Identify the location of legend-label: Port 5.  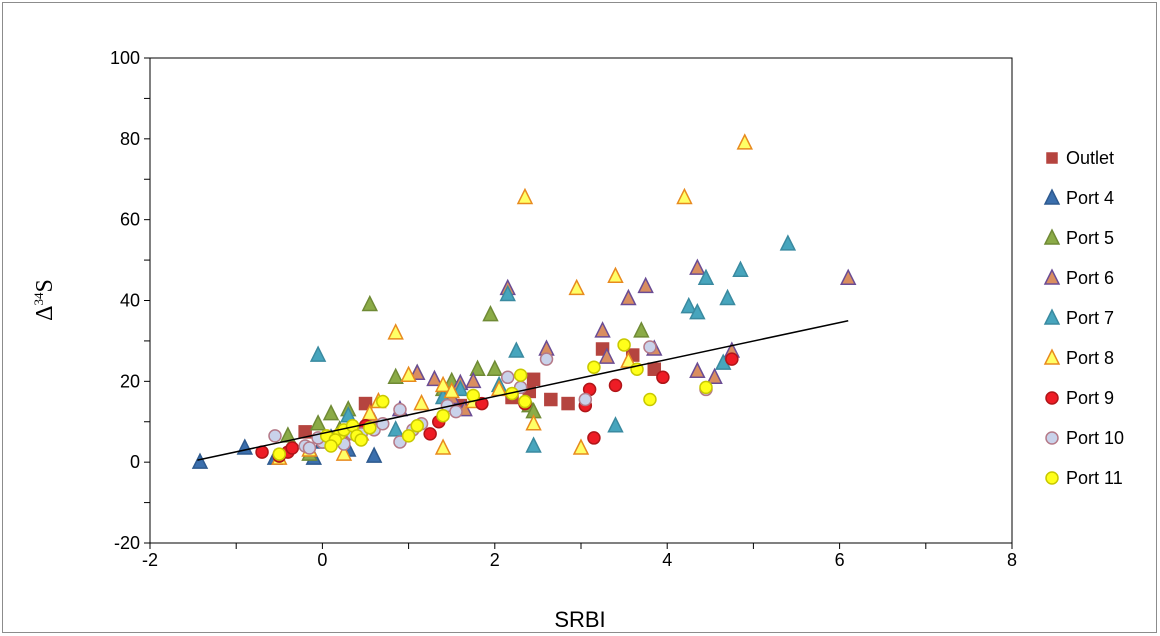
(1090, 238).